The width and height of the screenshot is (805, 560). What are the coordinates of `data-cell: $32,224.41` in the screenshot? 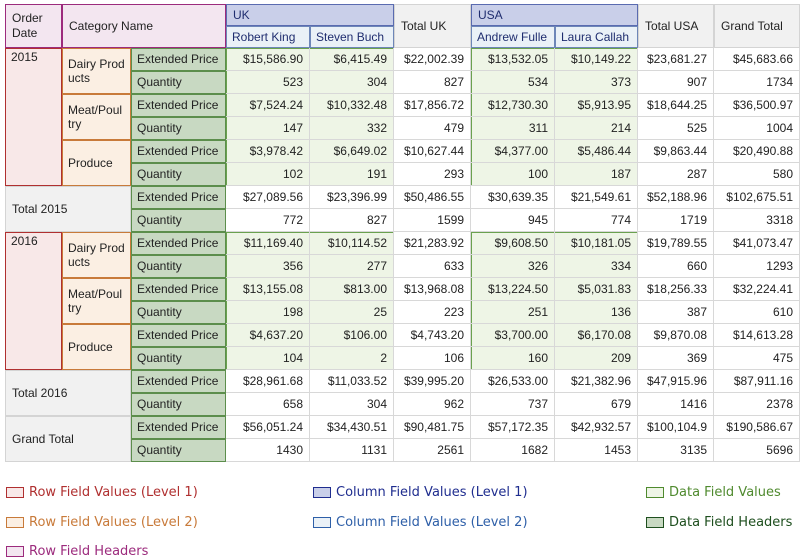 It's located at (757, 289).